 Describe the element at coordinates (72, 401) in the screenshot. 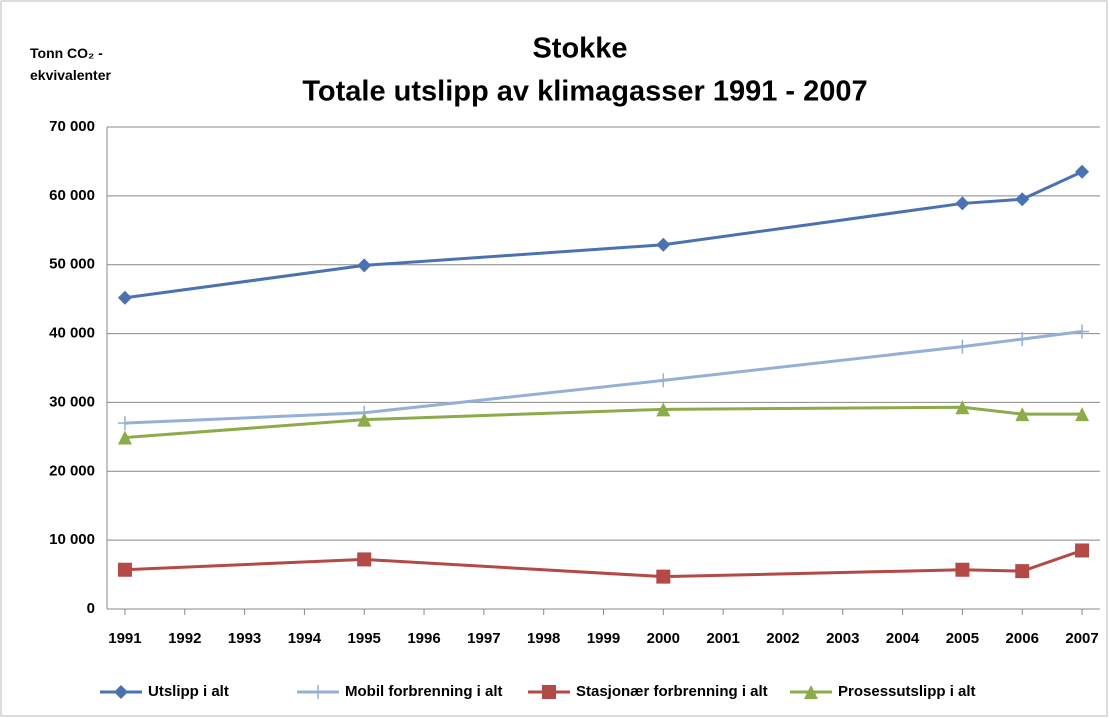

I see `y-tick-label: 30 000` at that location.